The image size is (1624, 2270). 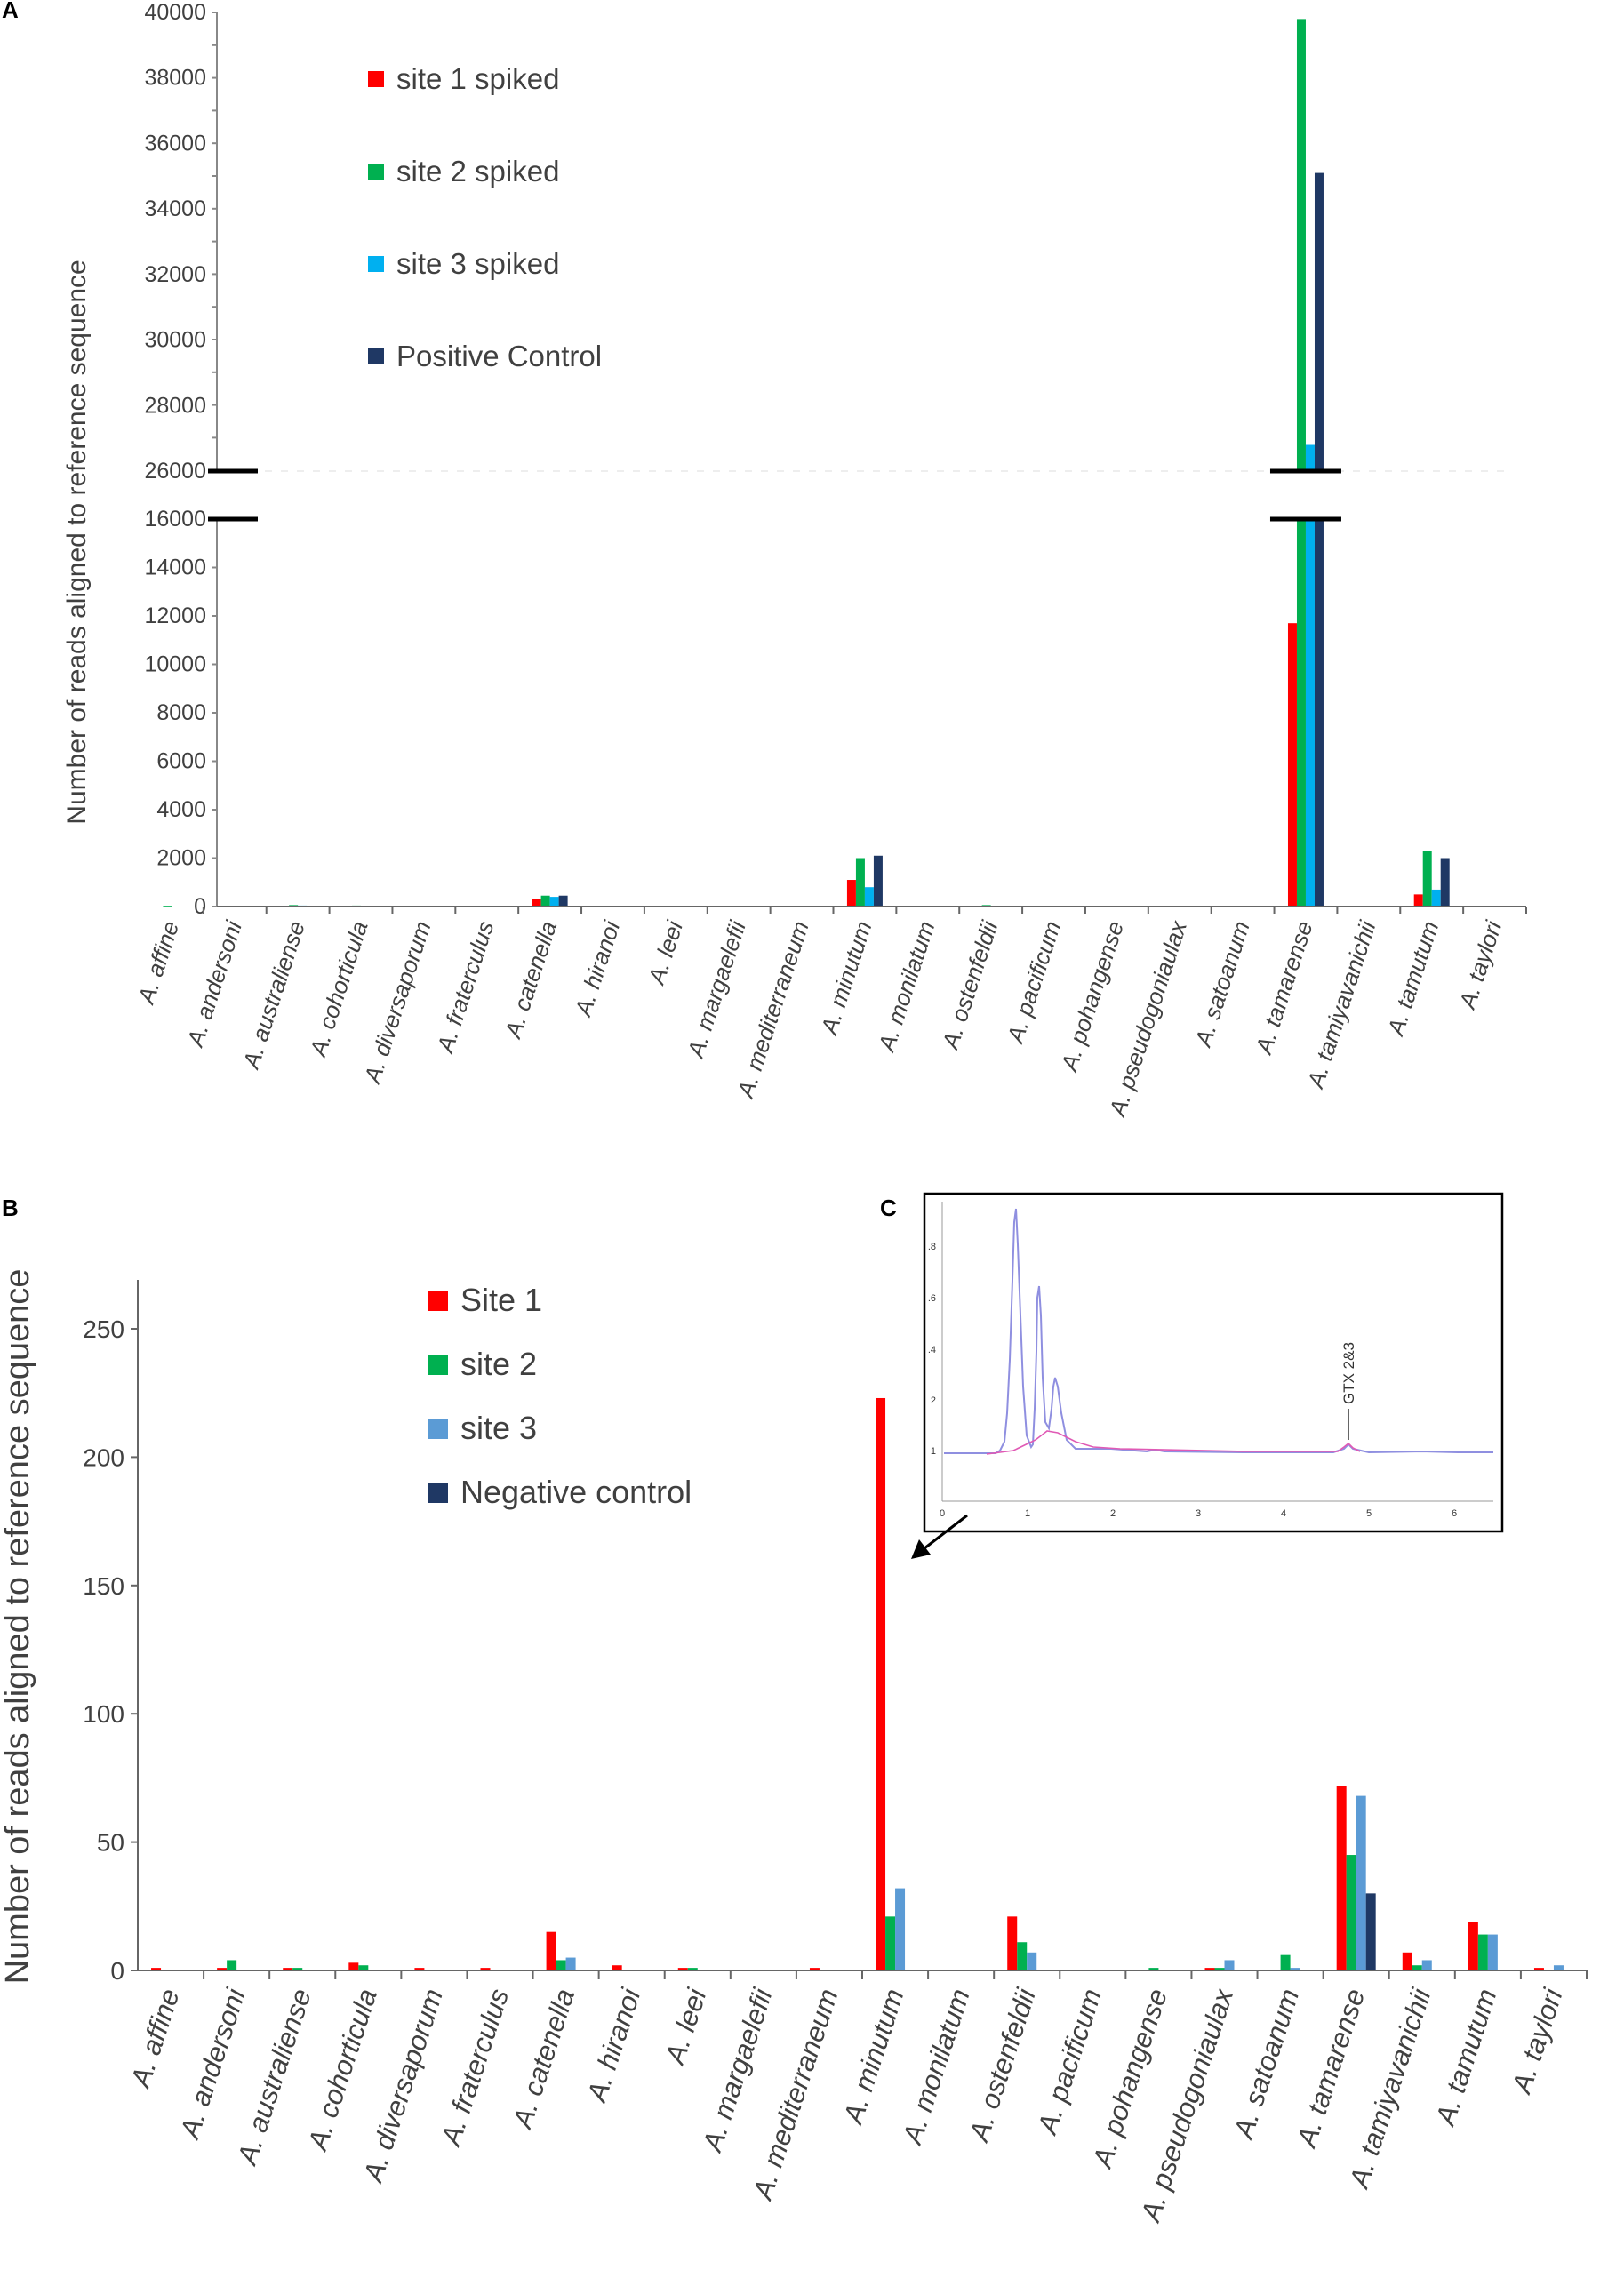 What do you see at coordinates (175, 664) in the screenshot?
I see `panel-a-y-tick-label: 10000` at bounding box center [175, 664].